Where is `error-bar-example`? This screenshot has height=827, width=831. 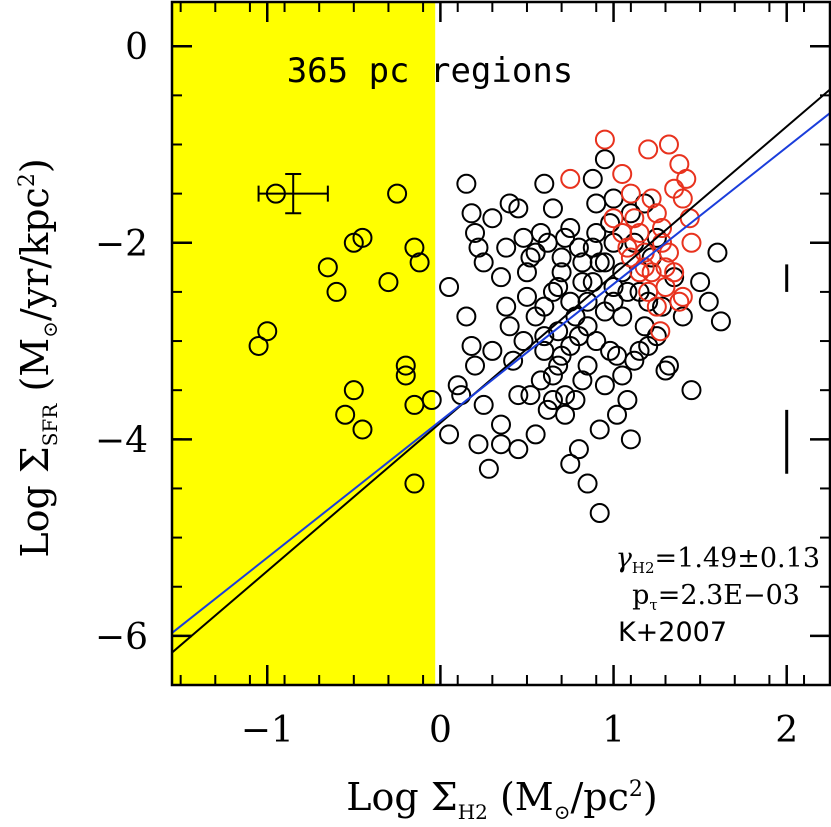 error-bar-example is located at coordinates (293, 193).